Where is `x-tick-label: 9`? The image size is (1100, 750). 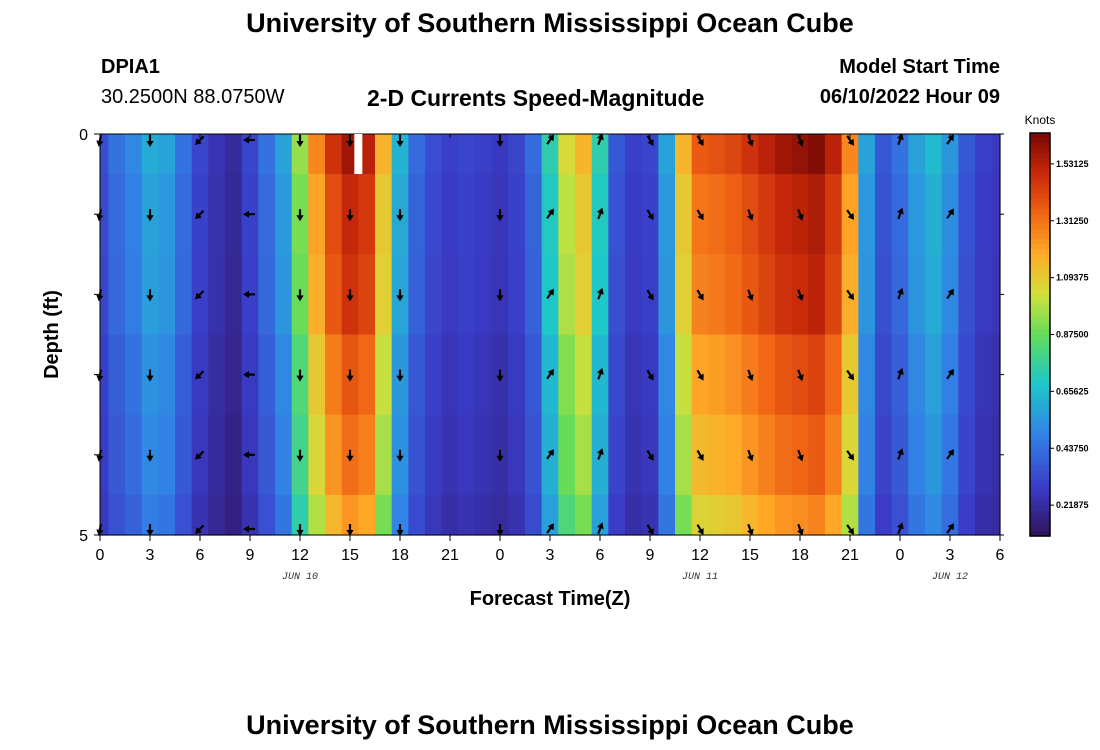 x-tick-label: 9 is located at coordinates (250, 555).